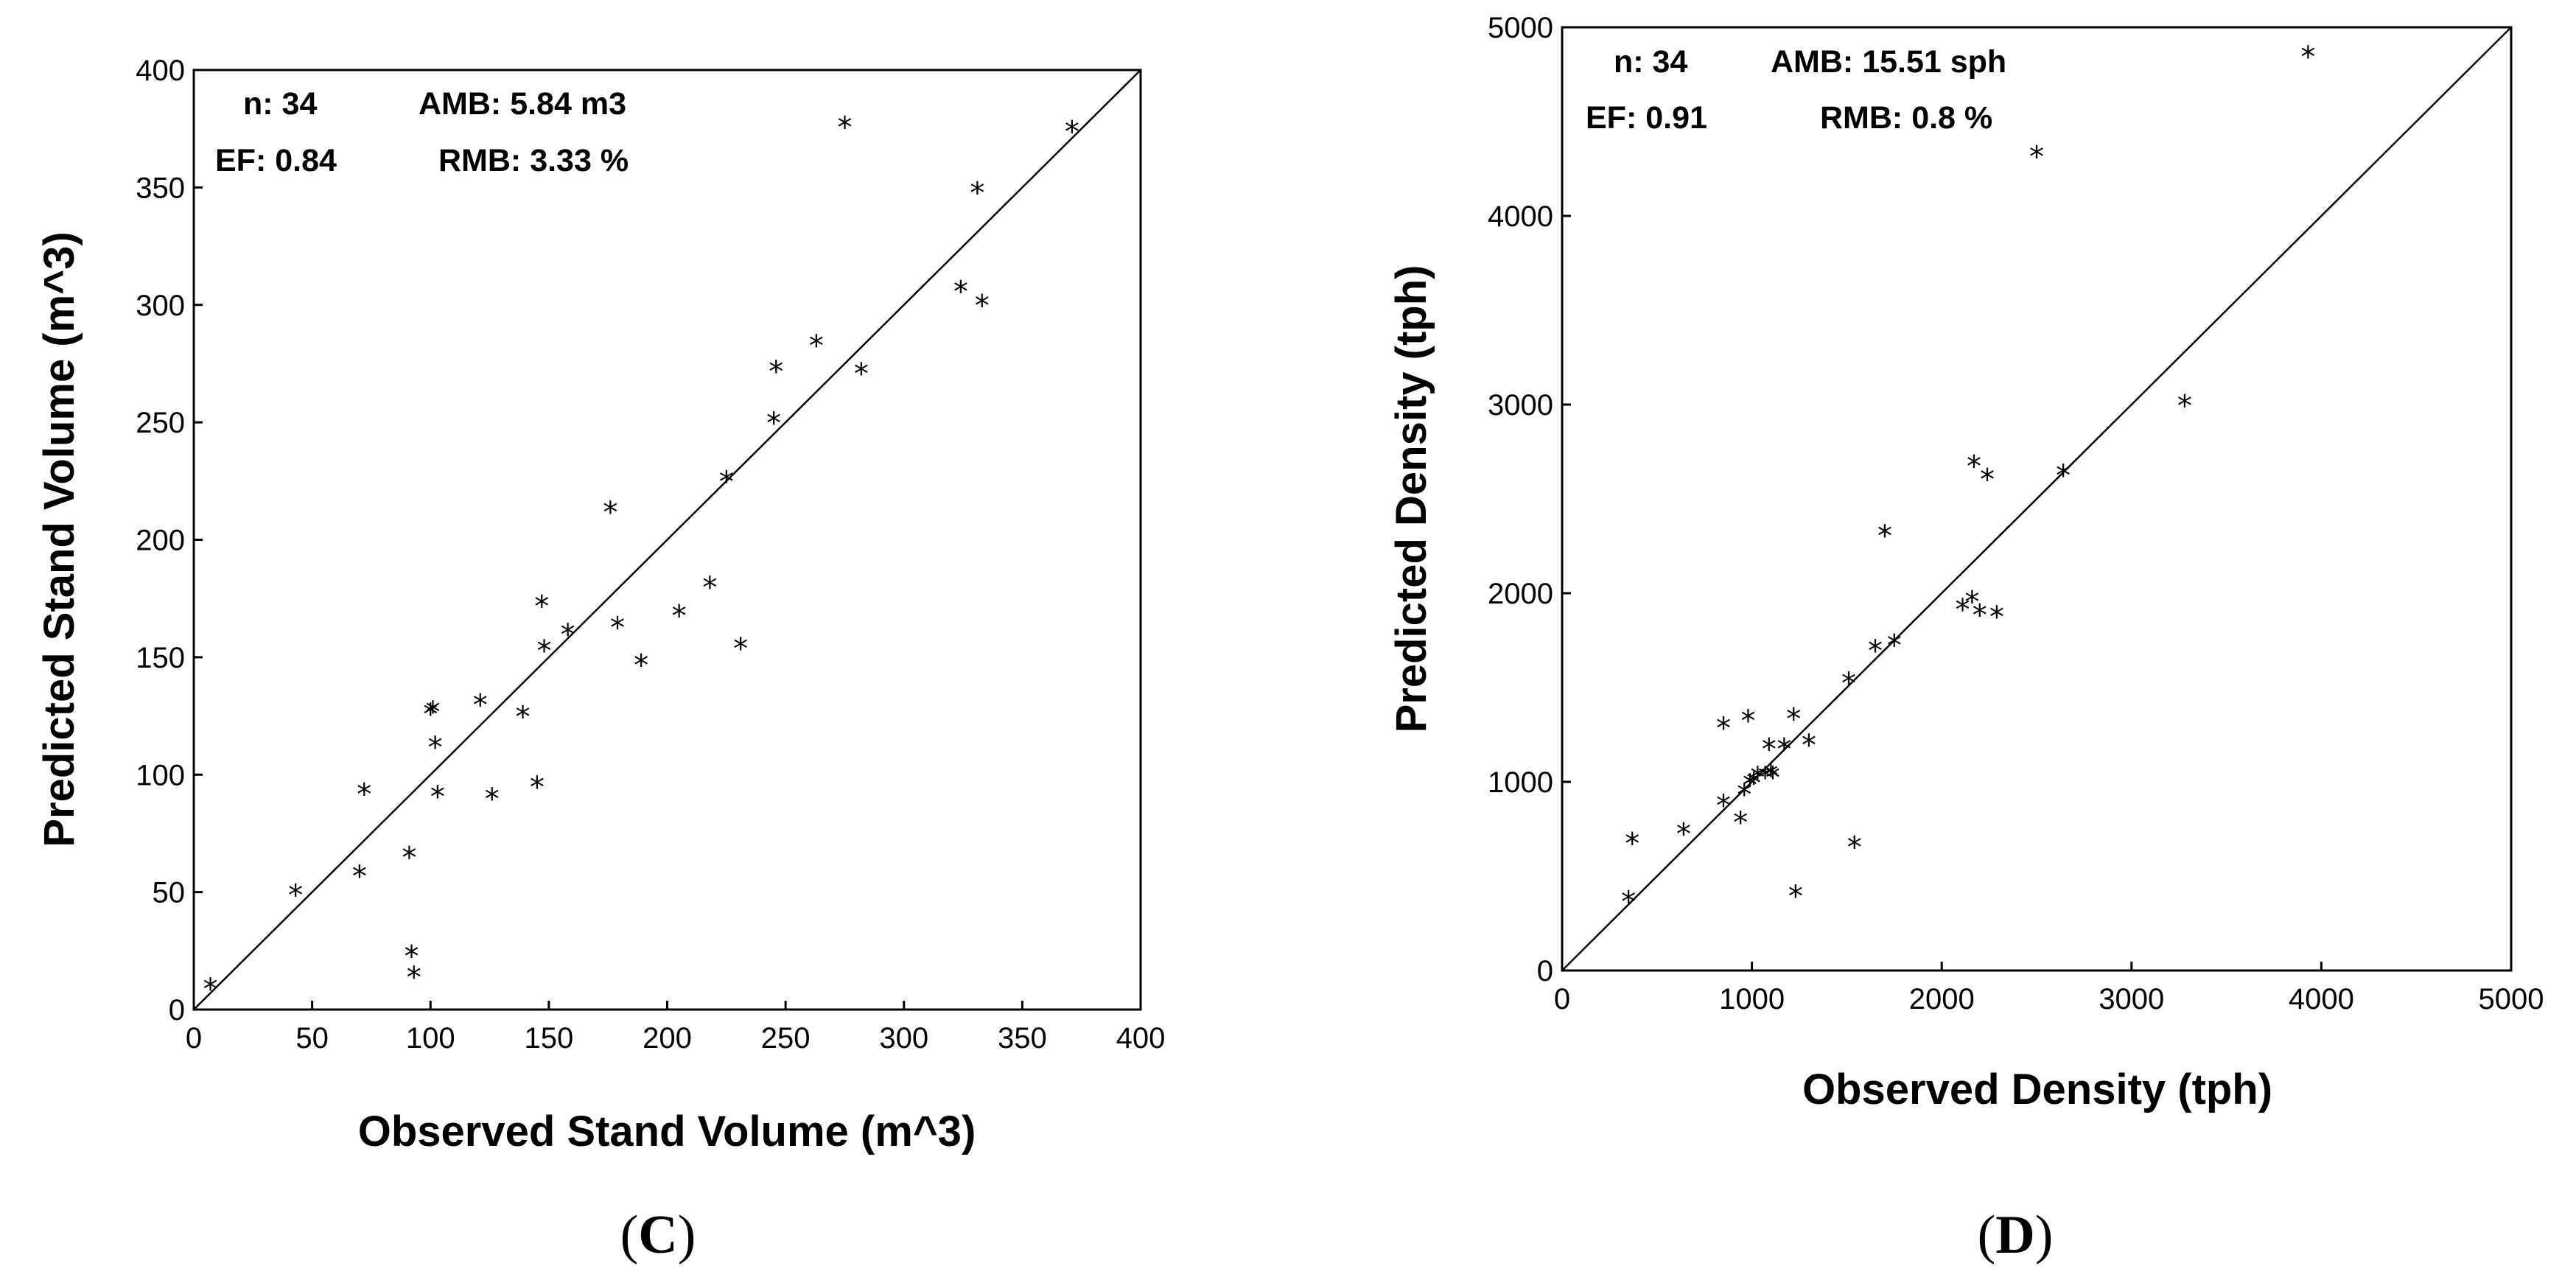  What do you see at coordinates (160, 658) in the screenshot?
I see `y-tick-label: 150` at bounding box center [160, 658].